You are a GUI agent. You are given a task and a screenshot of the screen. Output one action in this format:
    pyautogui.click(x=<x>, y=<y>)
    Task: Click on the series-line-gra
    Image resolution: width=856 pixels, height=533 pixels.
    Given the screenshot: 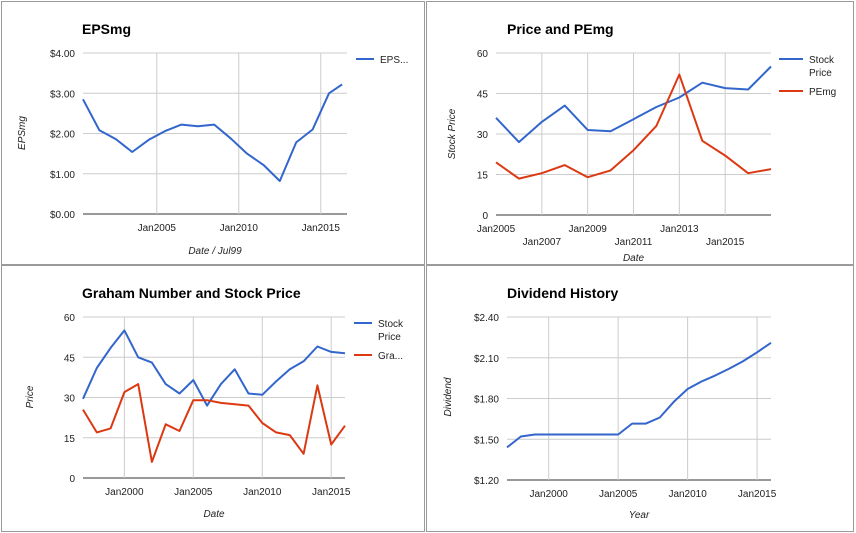 What is the action you would take?
    pyautogui.click(x=214, y=423)
    